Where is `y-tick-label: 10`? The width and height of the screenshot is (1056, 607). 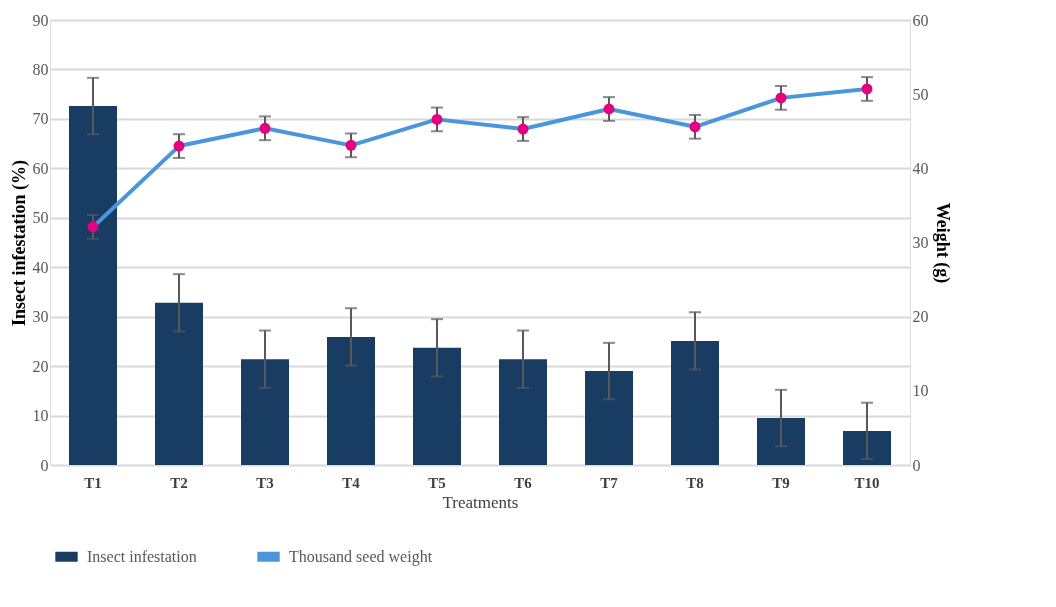
y-tick-label: 10 is located at coordinates (40, 416).